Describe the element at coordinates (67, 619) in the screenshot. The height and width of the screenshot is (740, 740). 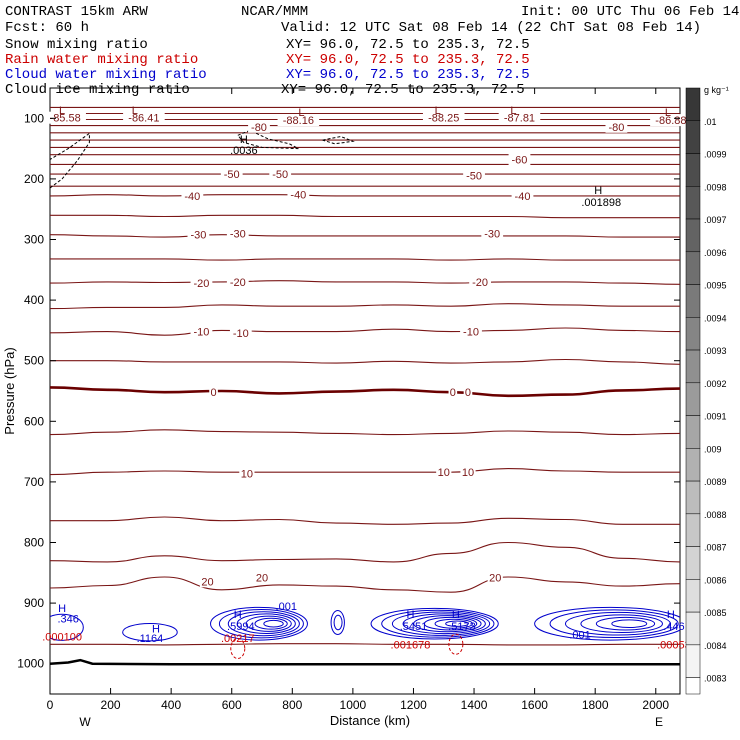
I see `field-value-cloud_water-2: .346` at that location.